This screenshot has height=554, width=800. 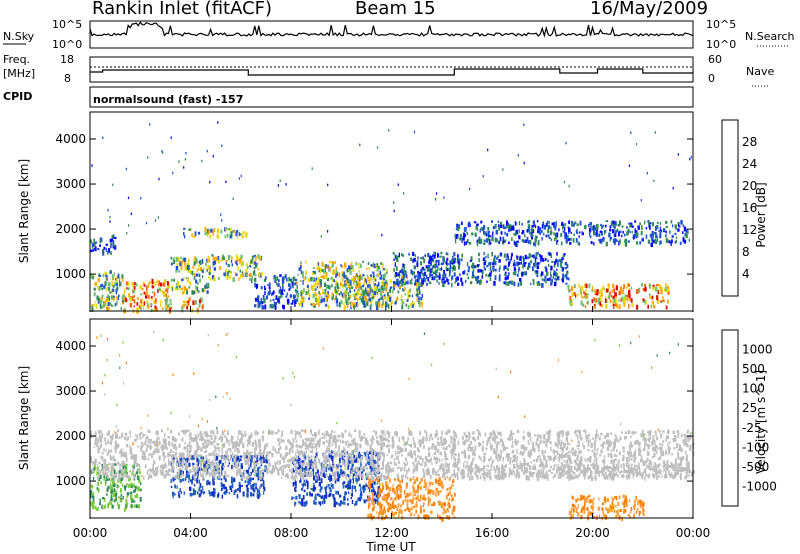 What do you see at coordinates (391, 97) in the screenshot?
I see `cpid-frame` at bounding box center [391, 97].